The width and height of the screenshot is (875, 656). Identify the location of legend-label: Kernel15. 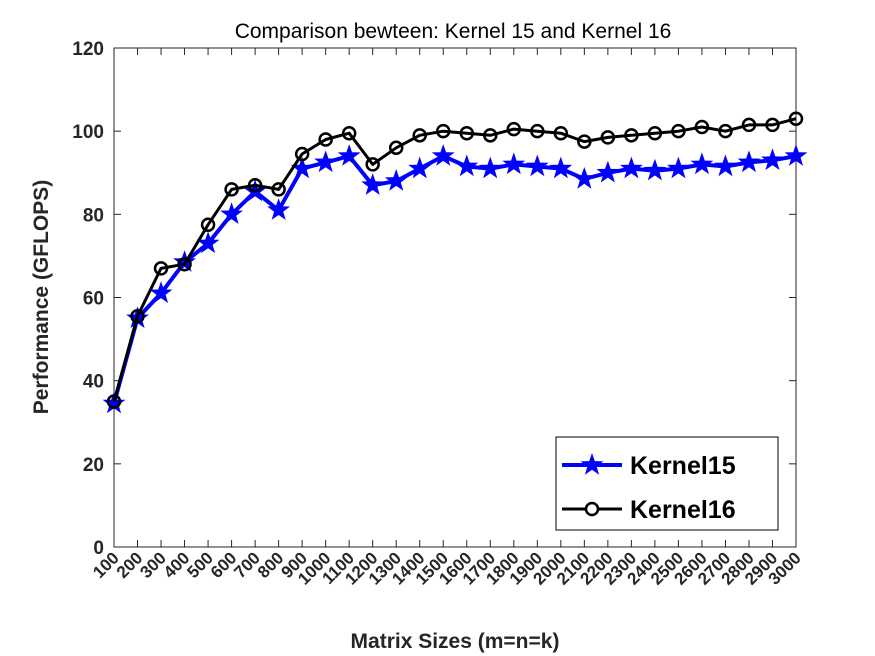
(683, 466).